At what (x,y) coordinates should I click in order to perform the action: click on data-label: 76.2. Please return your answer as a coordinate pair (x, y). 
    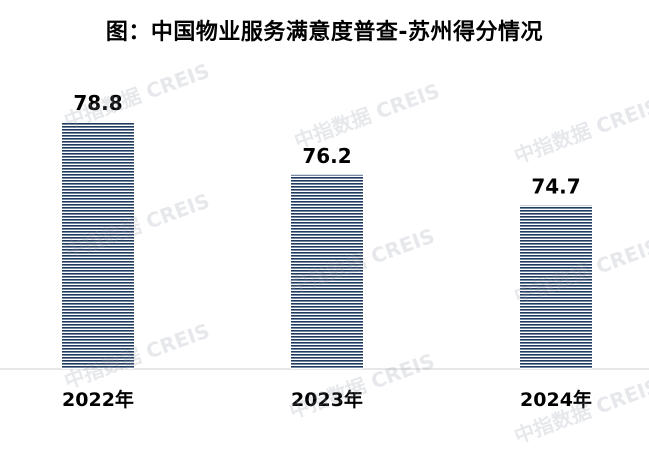
    Looking at the image, I should click on (326, 156).